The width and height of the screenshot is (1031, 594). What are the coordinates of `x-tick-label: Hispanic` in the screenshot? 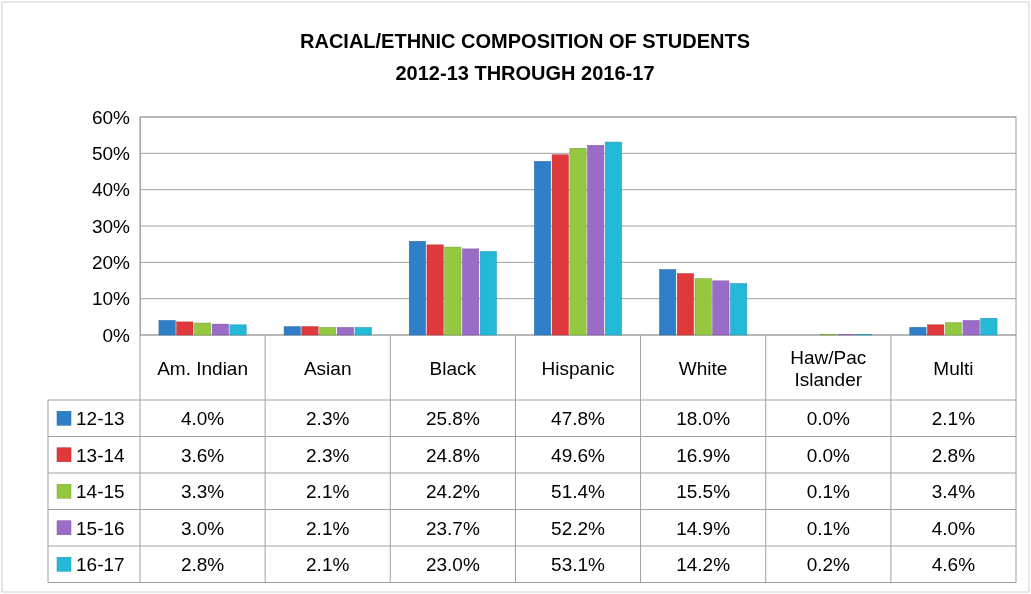 It's located at (578, 368).